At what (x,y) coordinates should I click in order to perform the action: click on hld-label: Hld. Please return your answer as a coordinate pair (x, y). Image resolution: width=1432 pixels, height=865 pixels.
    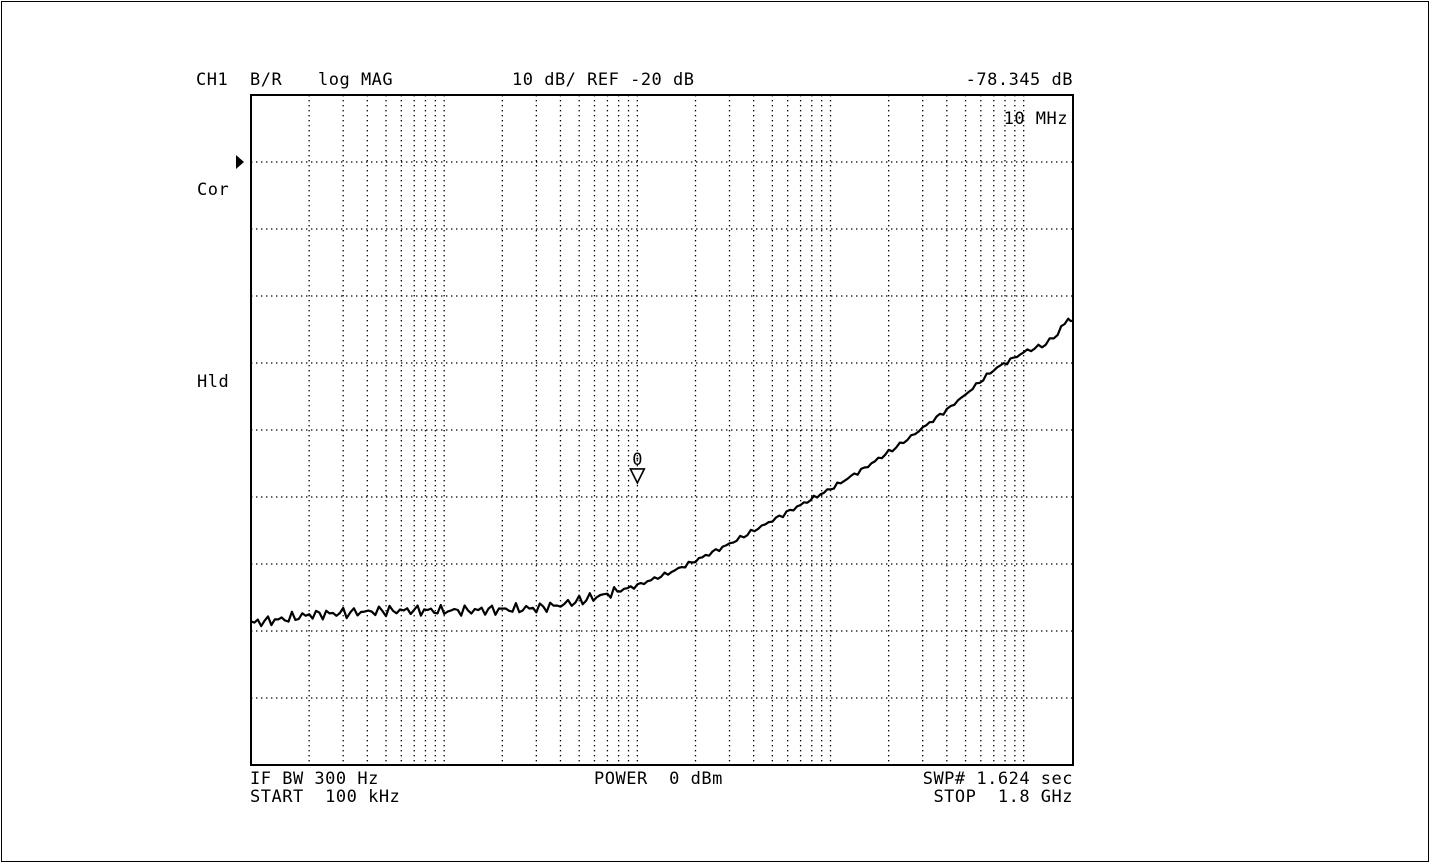
    Looking at the image, I should click on (213, 382).